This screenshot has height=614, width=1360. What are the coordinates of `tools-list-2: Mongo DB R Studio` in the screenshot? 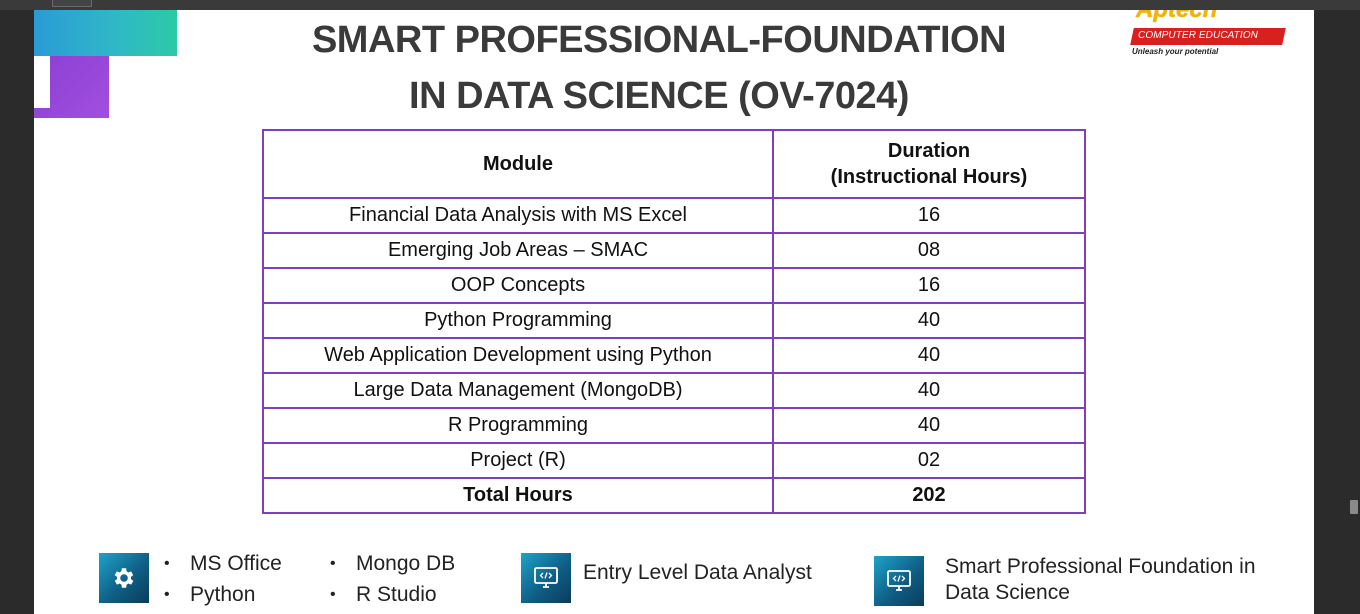 It's located at (392, 579).